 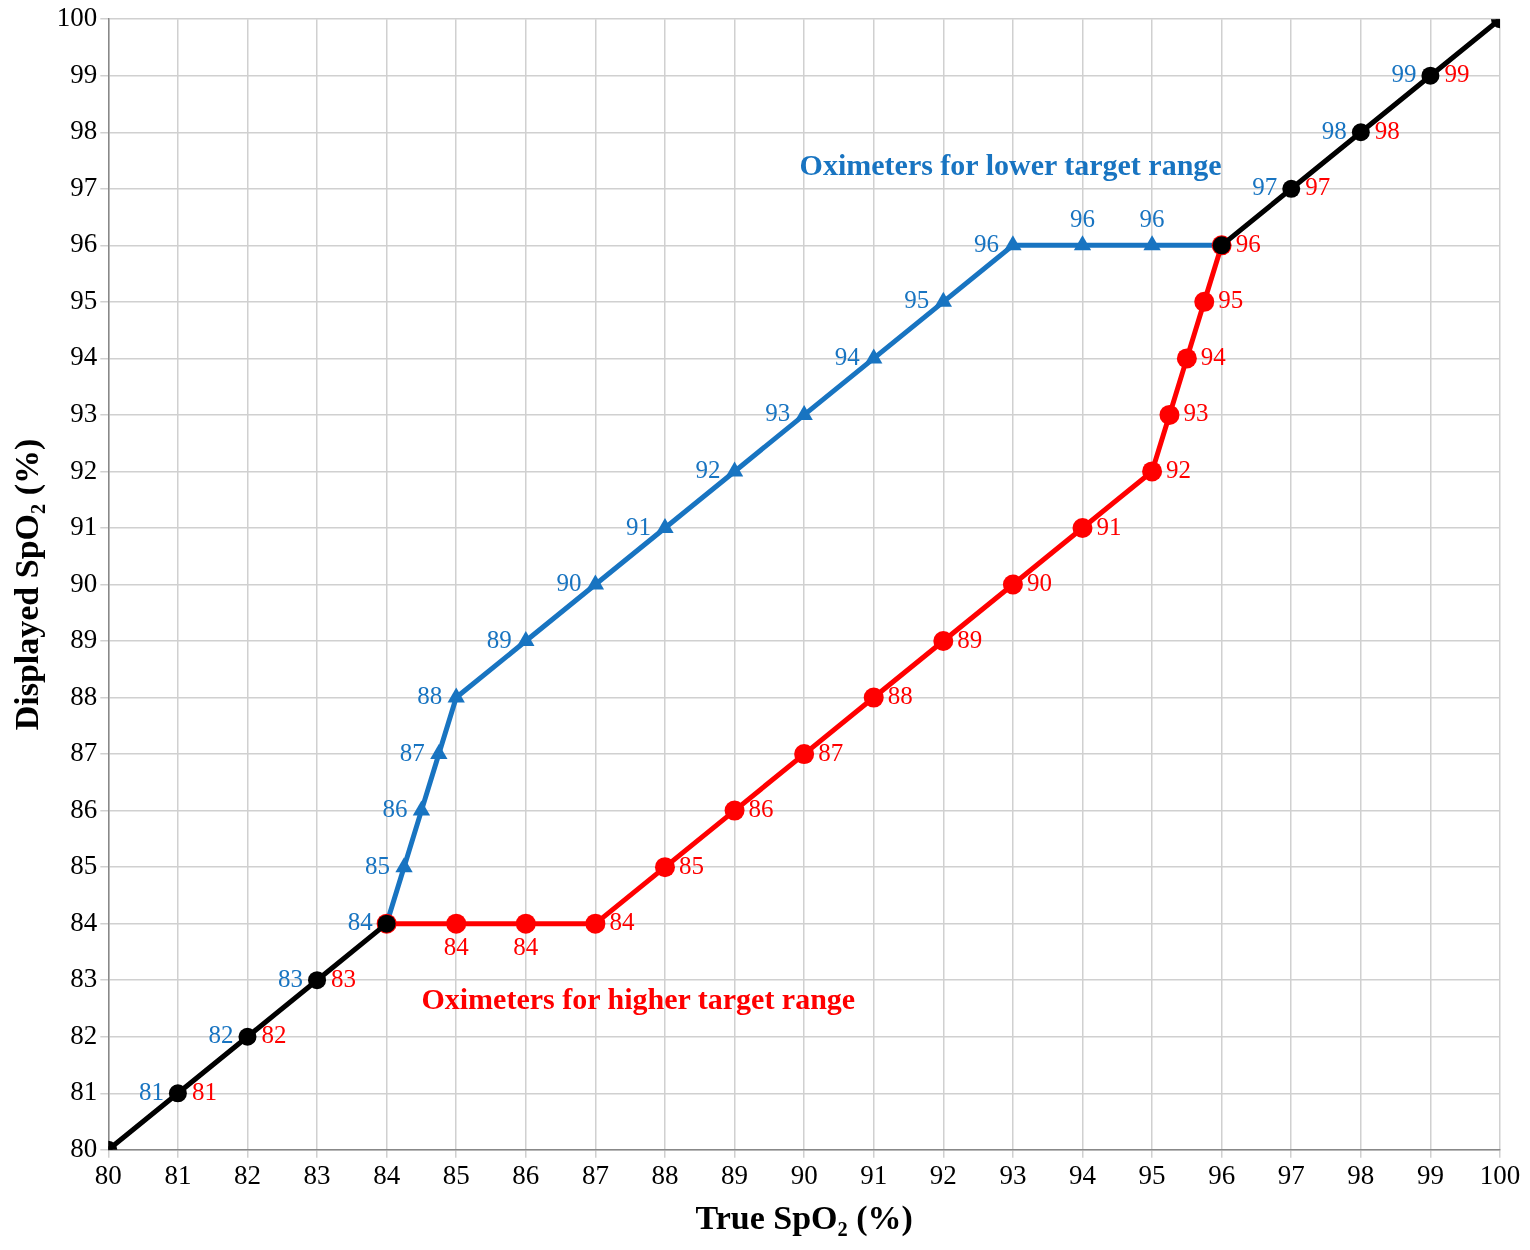 I want to click on annotation: Oximeters for higher target range, so click(x=638, y=999).